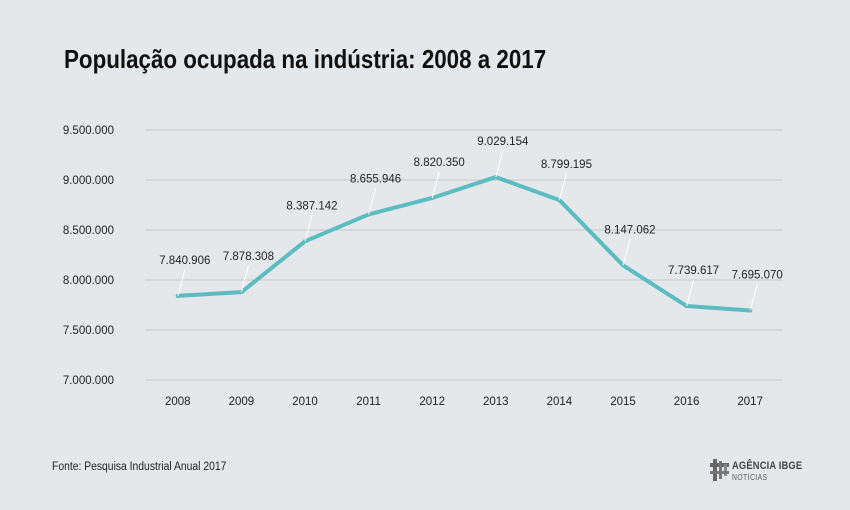  I want to click on x-tick-label: 2009, so click(242, 402).